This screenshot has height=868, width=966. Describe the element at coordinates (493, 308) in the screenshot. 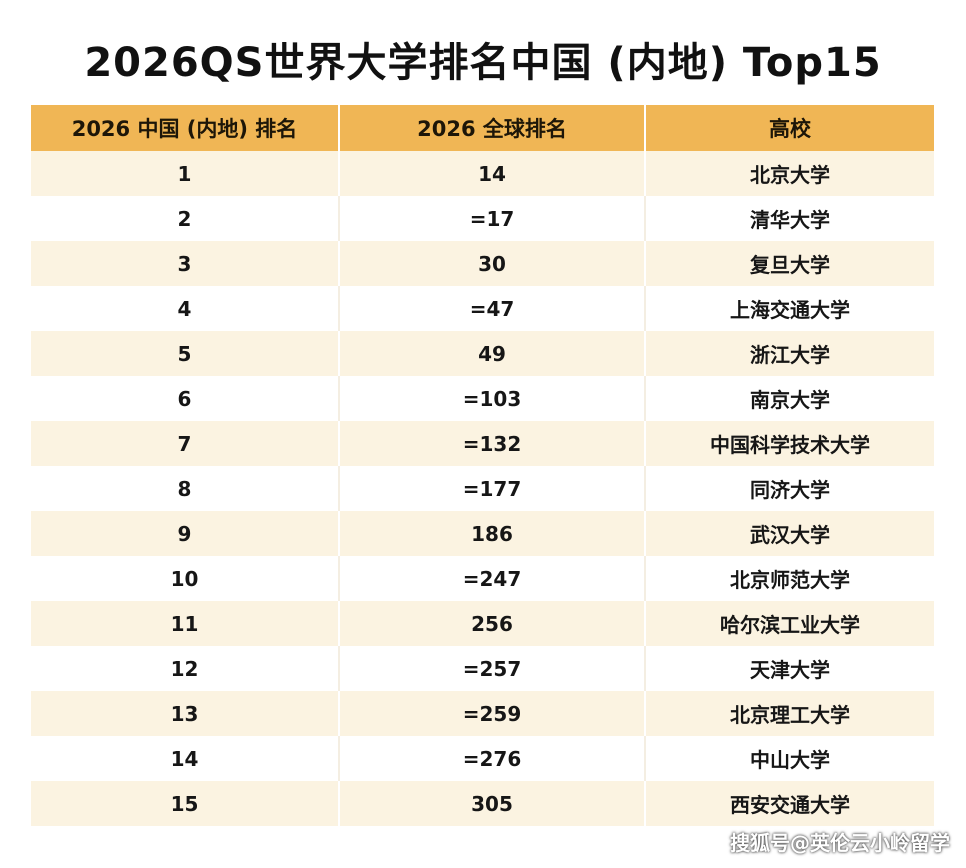

I see `rank-global-cell: =47` at that location.